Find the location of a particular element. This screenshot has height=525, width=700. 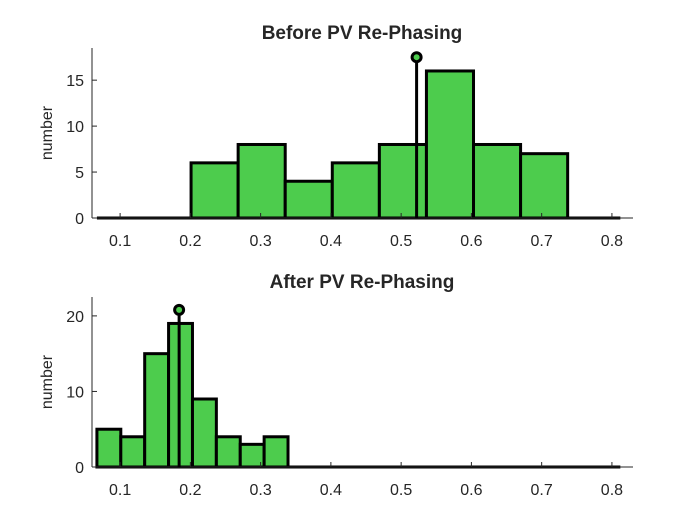

bottom-x-tick-label: 0.7 is located at coordinates (542, 490).